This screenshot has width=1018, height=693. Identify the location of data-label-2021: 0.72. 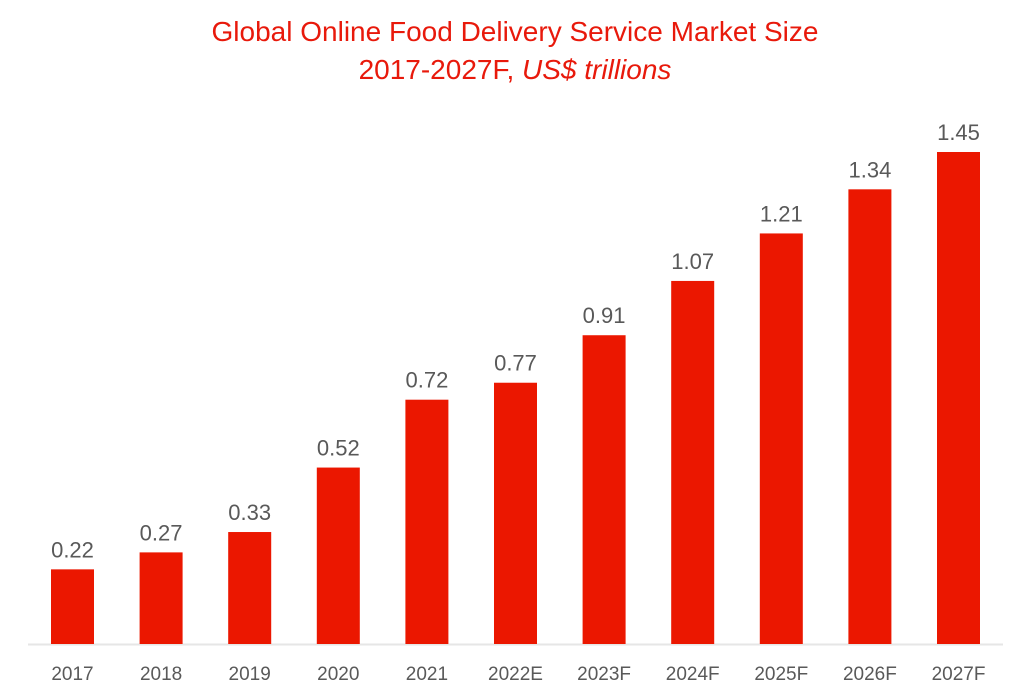
(426, 380).